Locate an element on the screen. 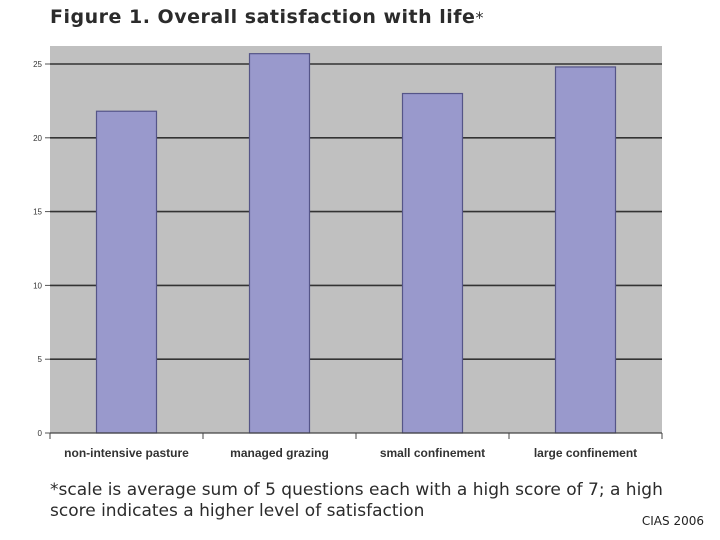 Image resolution: width=720 pixels, height=540 pixels. chart-title-asterisk: * is located at coordinates (479, 17).